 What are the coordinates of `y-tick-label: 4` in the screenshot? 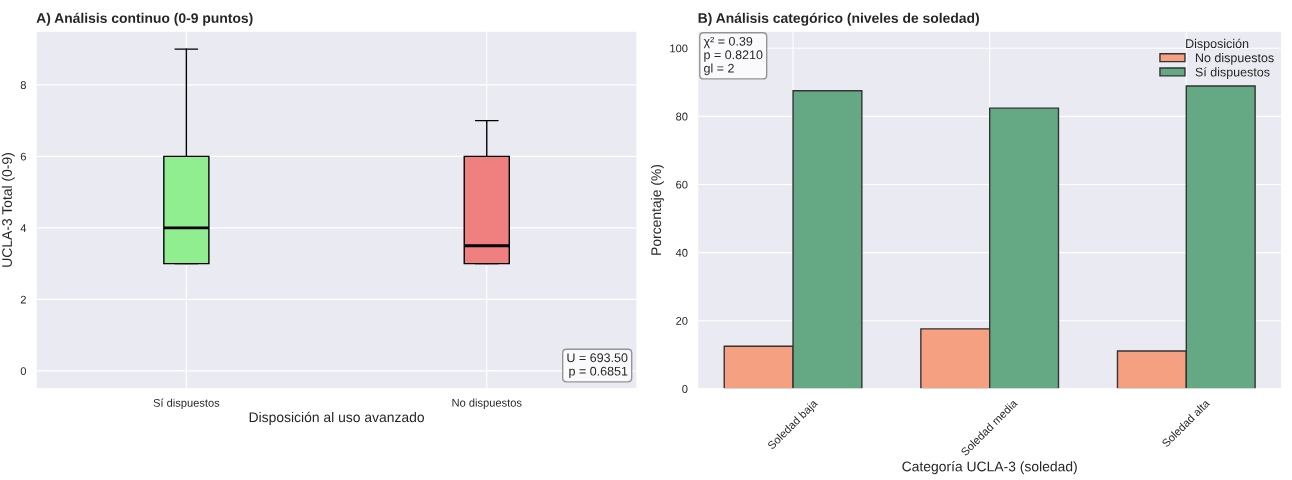 It's located at (23, 228).